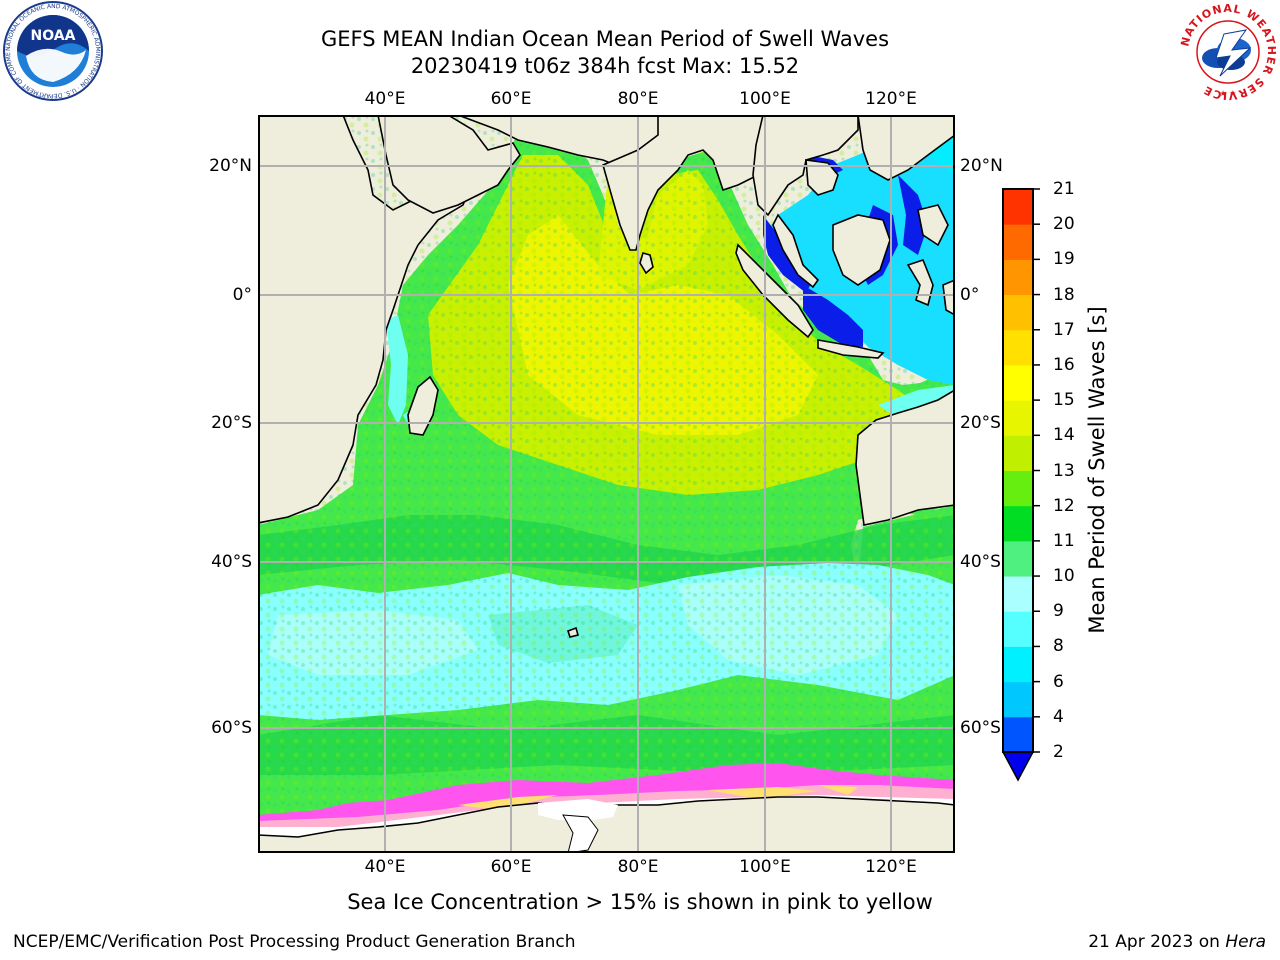 This screenshot has width=1280, height=960. I want to click on lat-label-left-0: 0°, so click(242, 295).